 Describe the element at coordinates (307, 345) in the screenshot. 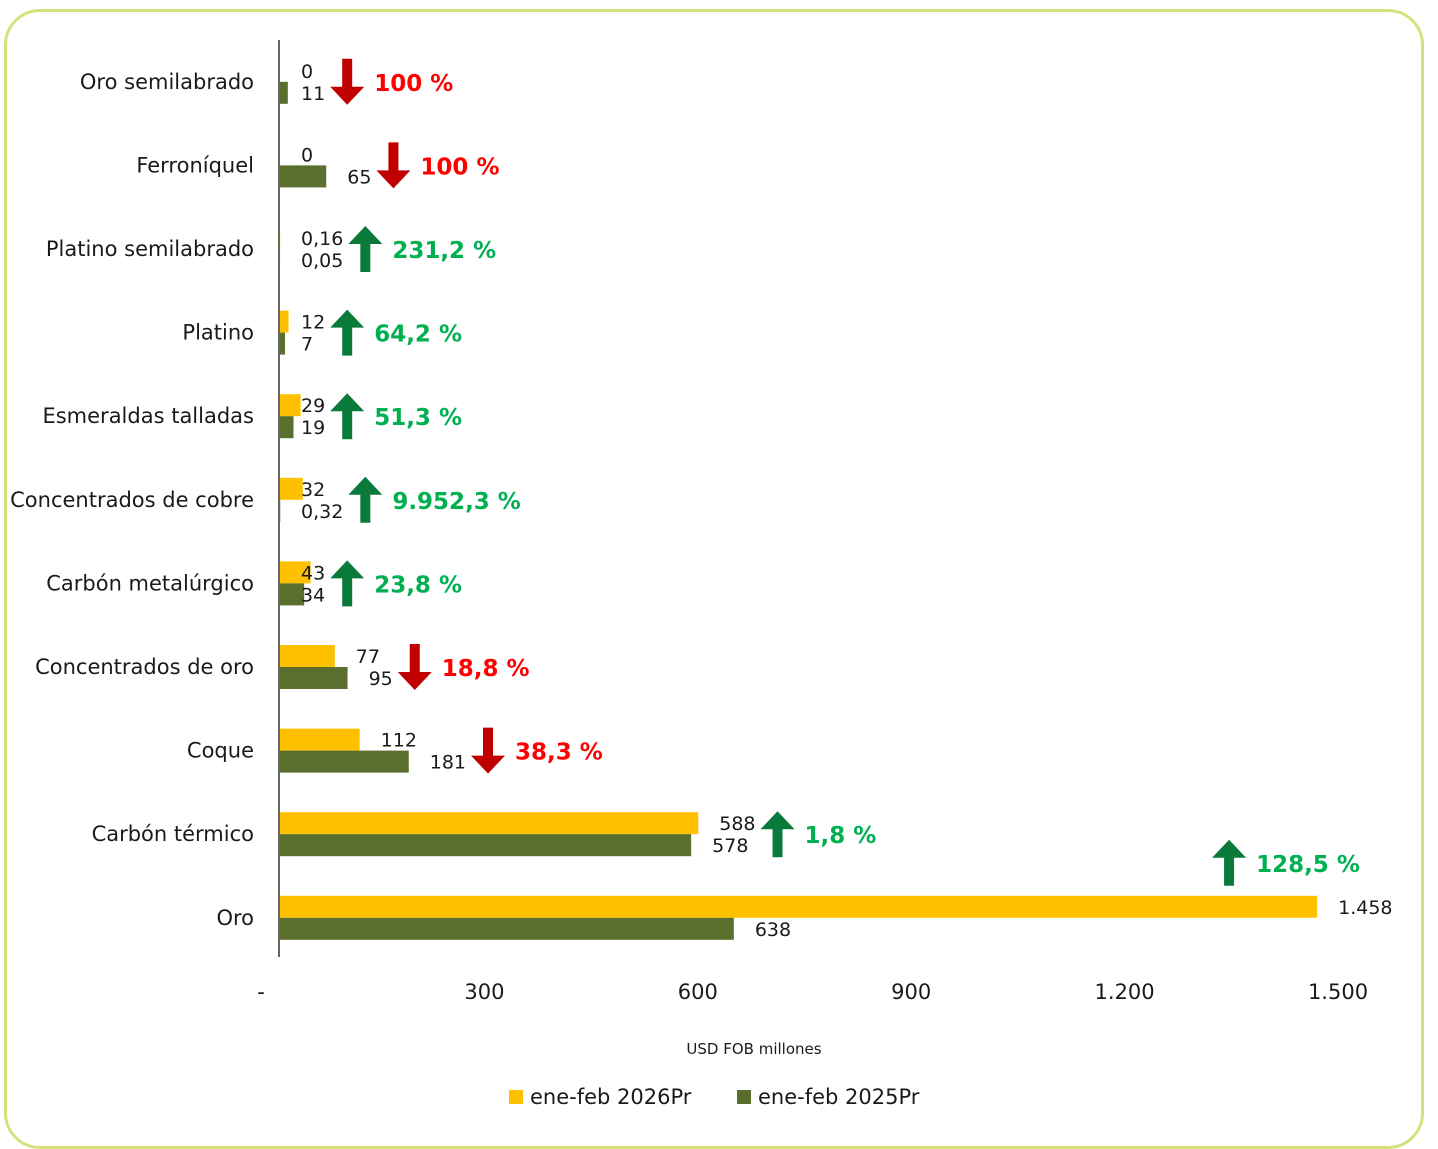

I see `data-label-2025: 7` at that location.